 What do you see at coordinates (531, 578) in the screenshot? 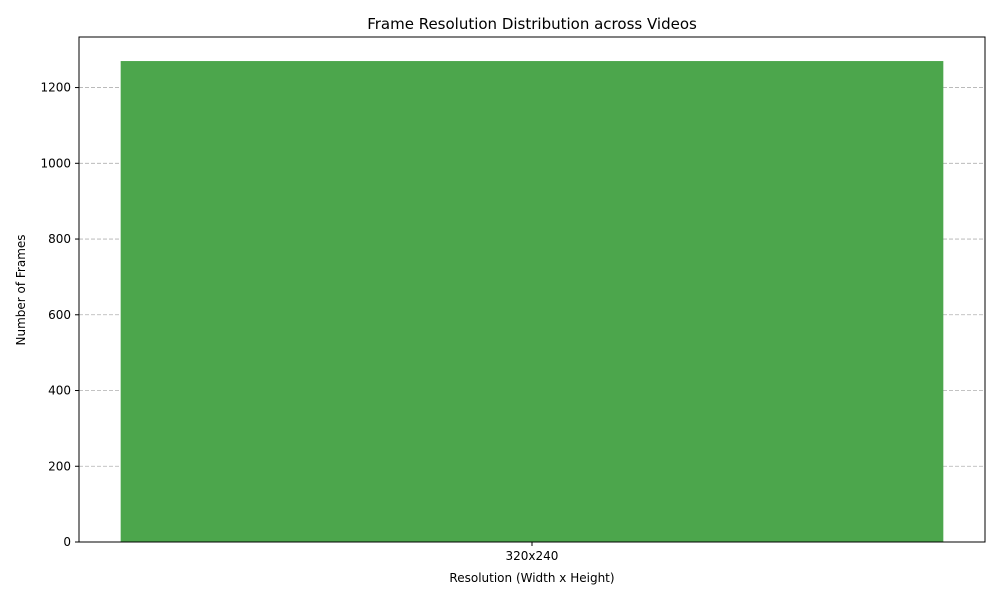
I see `x-axis-label: Resolution (Width x Height)` at bounding box center [531, 578].